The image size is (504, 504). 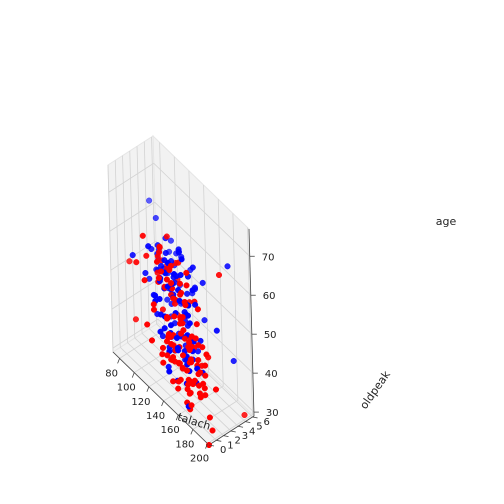 I want to click on y-tick-label: 2, so click(x=238, y=441).